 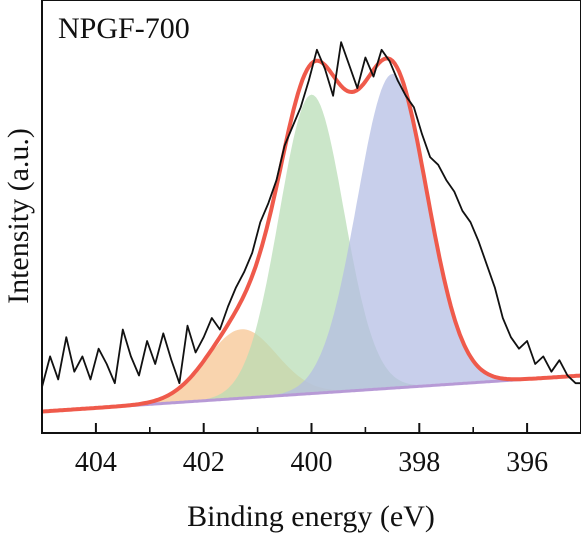 I want to click on x-tick-label: 396, so click(x=527, y=462).